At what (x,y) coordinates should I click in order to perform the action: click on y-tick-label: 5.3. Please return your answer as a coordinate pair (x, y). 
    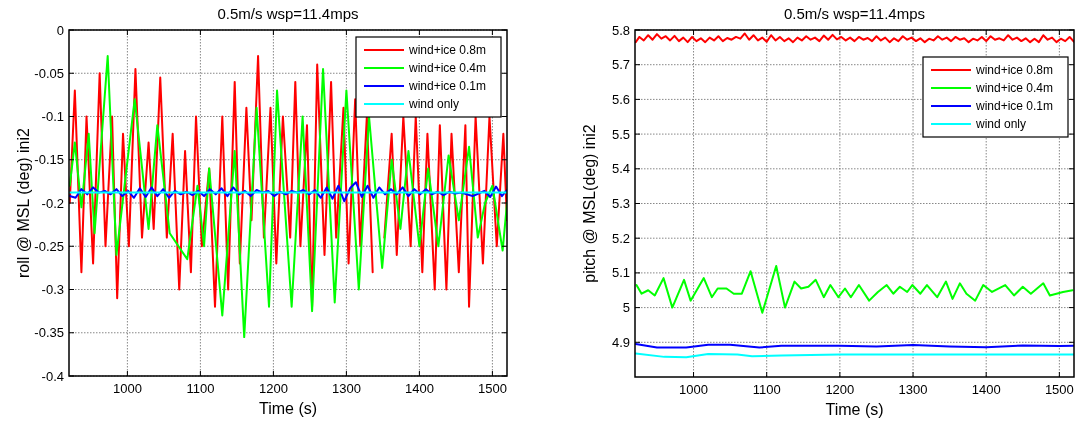
    Looking at the image, I should click on (620, 203).